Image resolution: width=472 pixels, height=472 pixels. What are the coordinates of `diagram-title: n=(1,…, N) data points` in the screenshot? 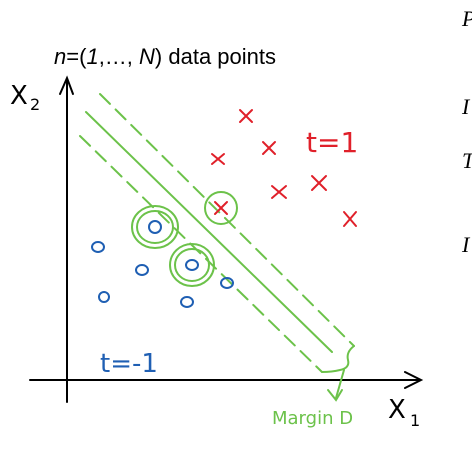 It's located at (165, 56).